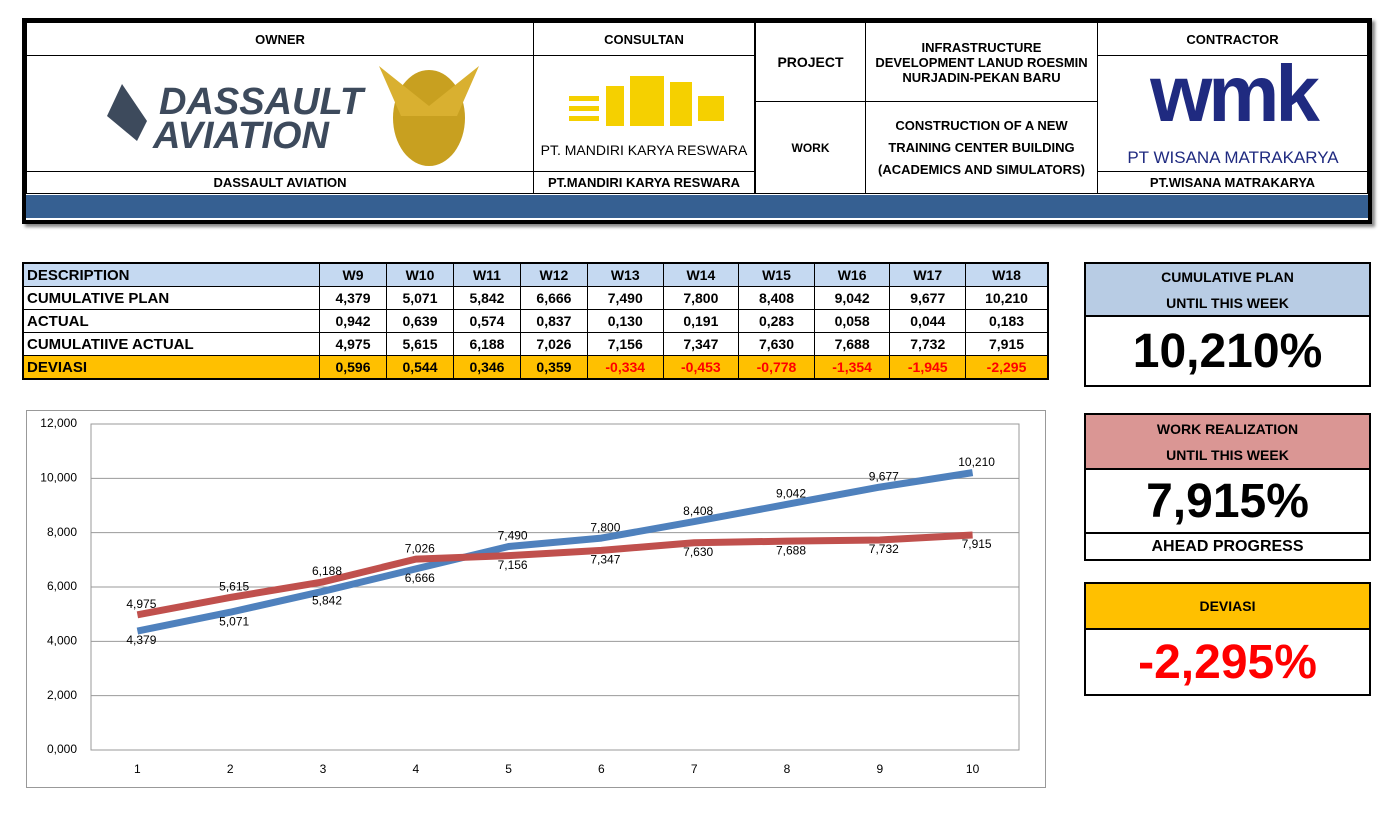 This screenshot has height=828, width=1390. I want to click on owner-name: DASSAULT AVIATION, so click(280, 182).